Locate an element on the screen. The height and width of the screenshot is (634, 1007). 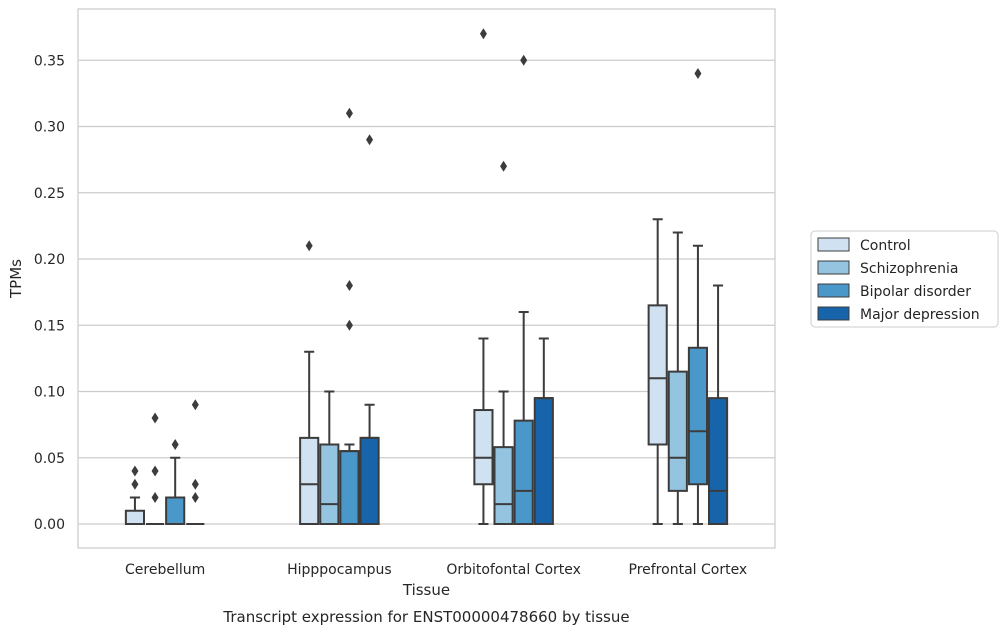
y-tick-label: 0.05 is located at coordinates (49, 459).